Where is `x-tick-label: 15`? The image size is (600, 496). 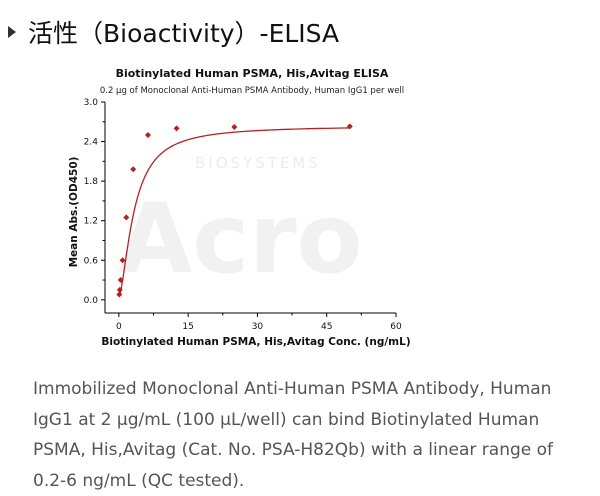
x-tick-label: 15 is located at coordinates (187, 327).